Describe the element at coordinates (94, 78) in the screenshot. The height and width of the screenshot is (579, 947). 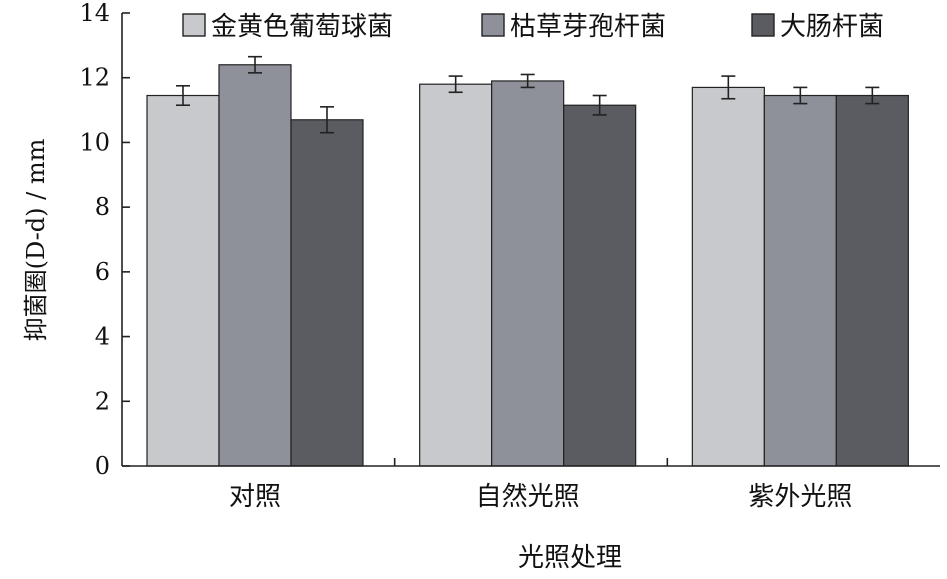
I see `y-tick-label: 12` at that location.